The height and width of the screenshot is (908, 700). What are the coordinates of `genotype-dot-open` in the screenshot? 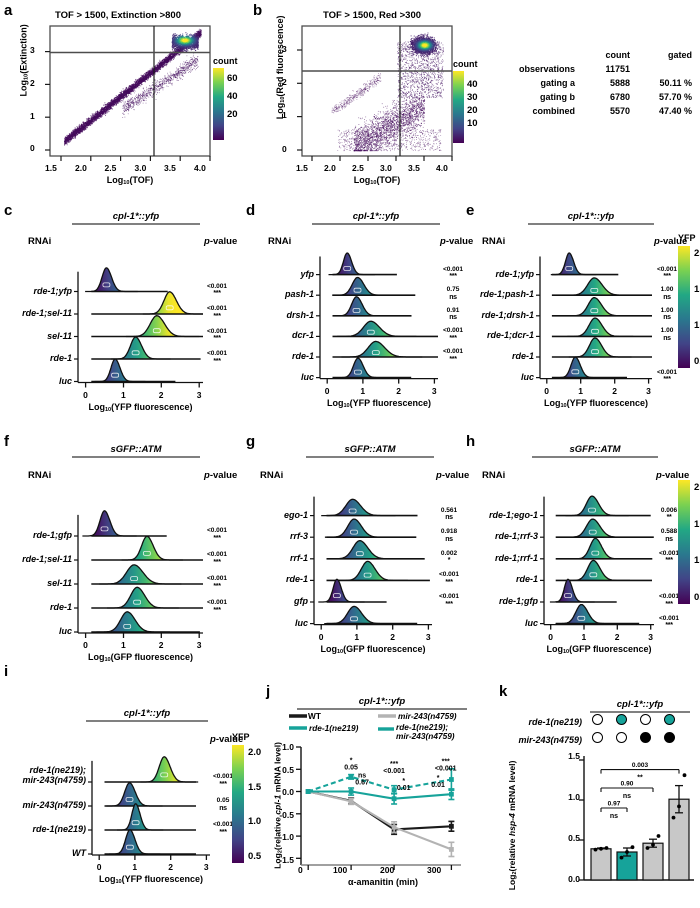 It's located at (597, 719).